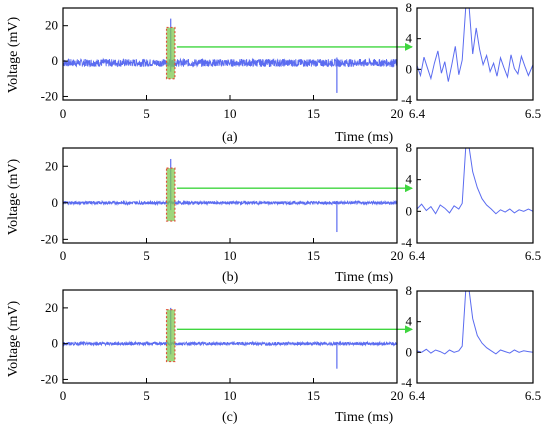  Describe the element at coordinates (230, 277) in the screenshot. I see `panel-label: (b)` at that location.